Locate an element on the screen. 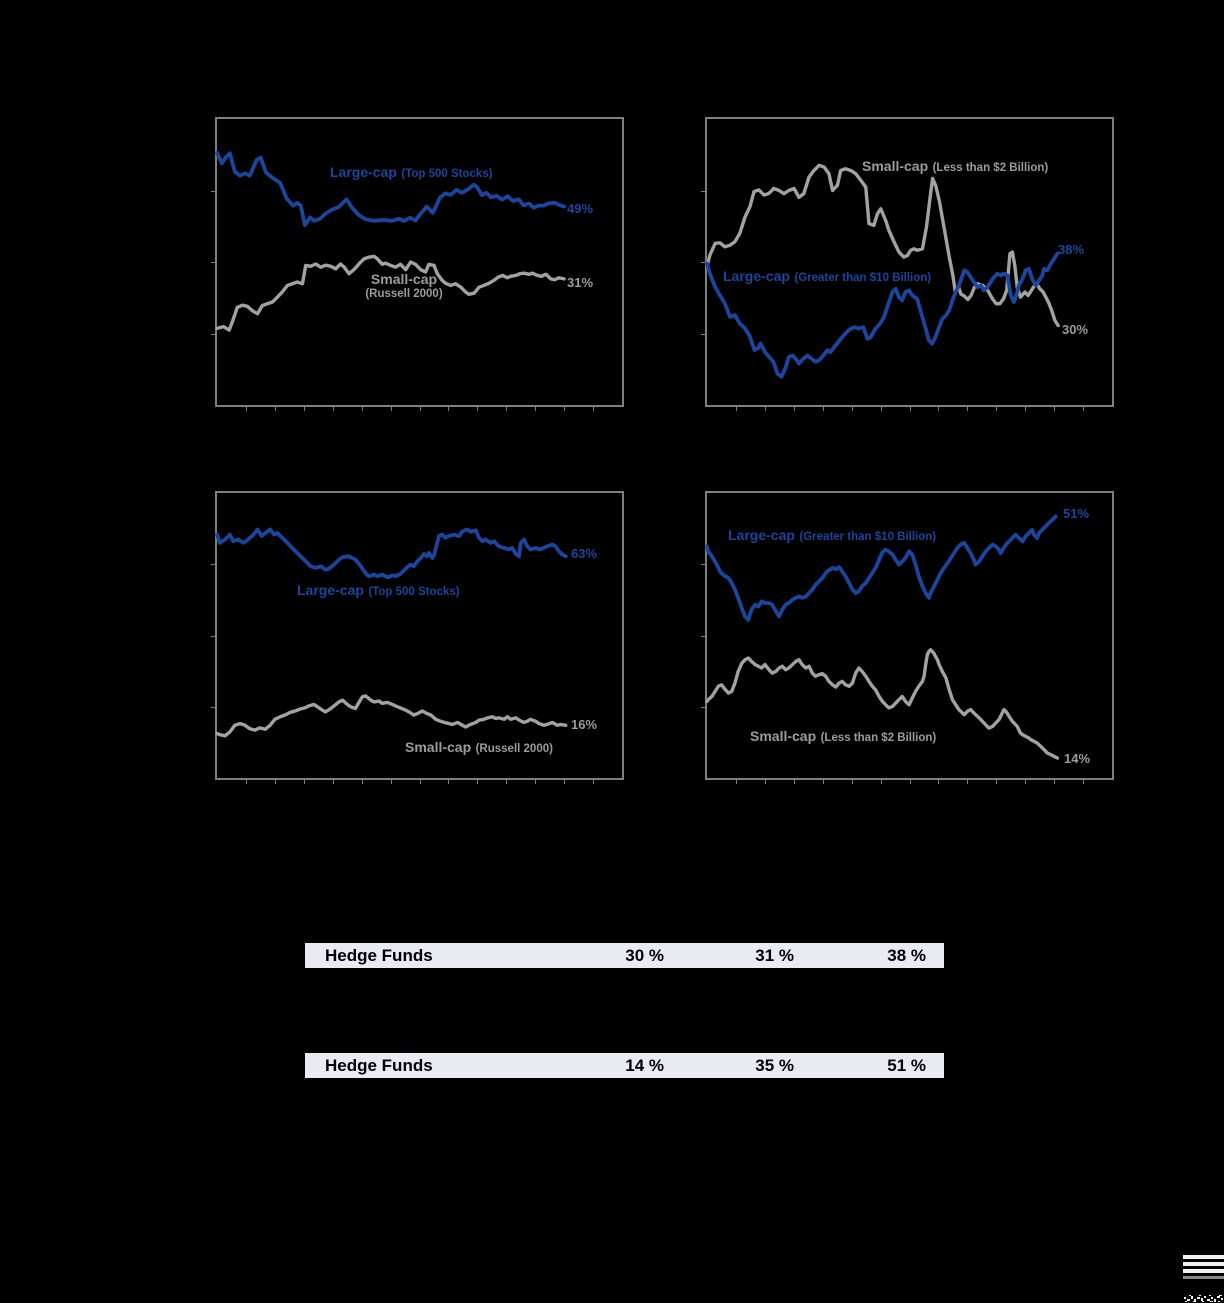  small-cap-series-label: Small-cap (Less than $2 Billion) is located at coordinates (843, 736).